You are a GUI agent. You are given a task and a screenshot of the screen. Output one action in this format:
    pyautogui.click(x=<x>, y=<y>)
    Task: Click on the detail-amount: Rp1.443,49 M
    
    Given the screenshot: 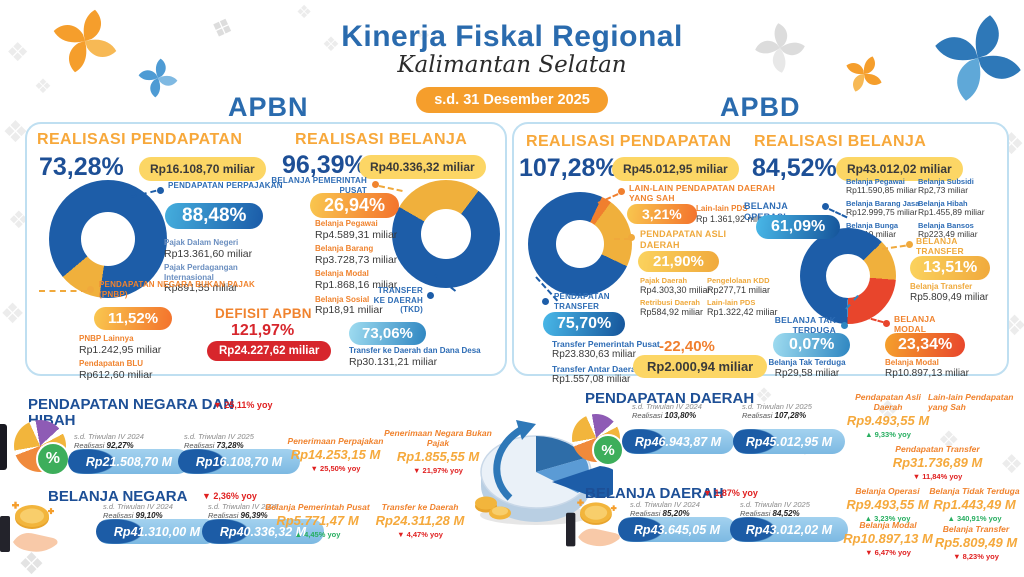 What is the action you would take?
    pyautogui.click(x=974, y=505)
    